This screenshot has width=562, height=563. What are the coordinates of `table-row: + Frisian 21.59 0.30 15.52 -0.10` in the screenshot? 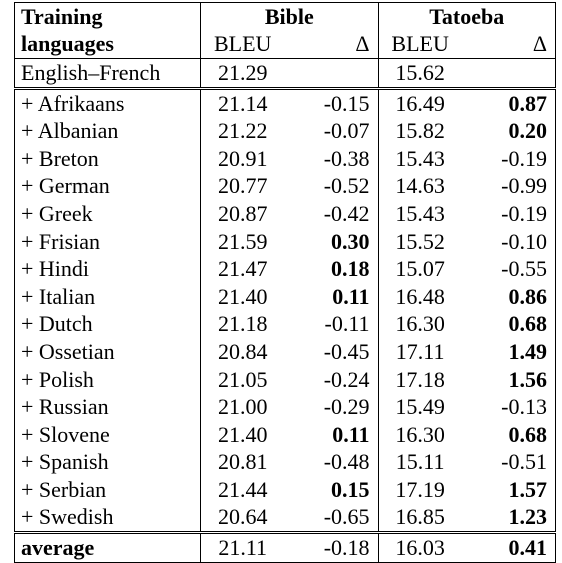 It's located at (284, 241).